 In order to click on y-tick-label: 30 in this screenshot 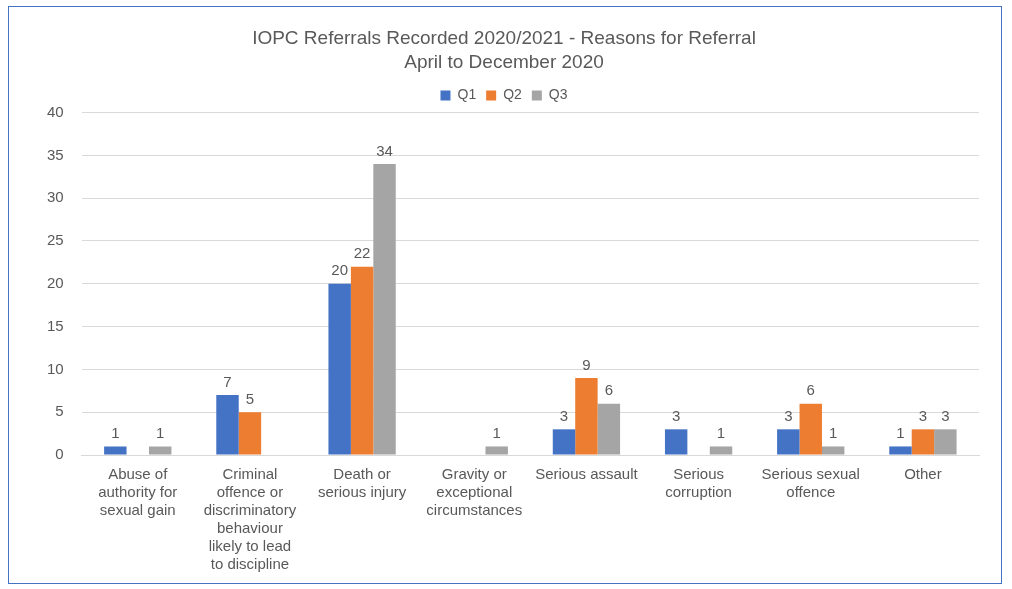, I will do `click(55, 197)`.